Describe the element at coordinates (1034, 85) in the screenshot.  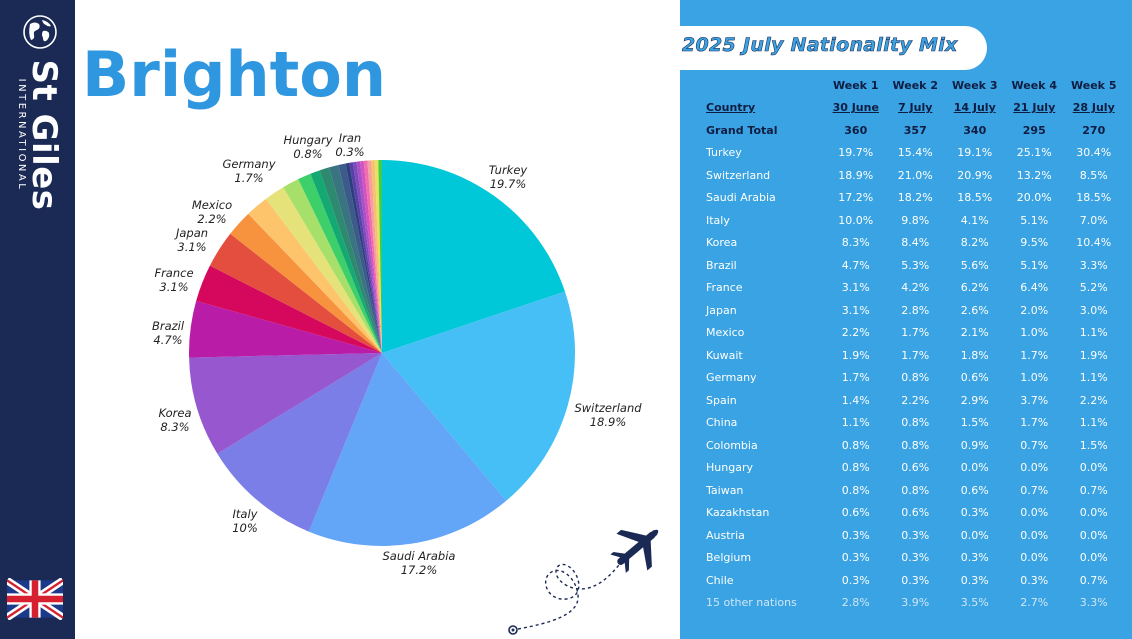
I see `week-header: Week 4` at that location.